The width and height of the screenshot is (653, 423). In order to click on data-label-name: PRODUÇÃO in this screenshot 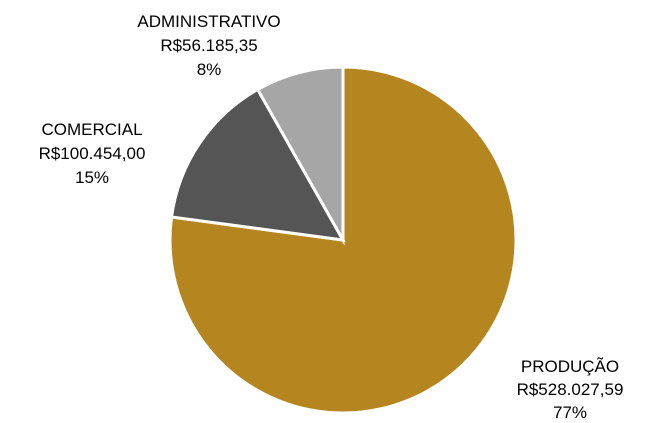, I will do `click(570, 366)`.